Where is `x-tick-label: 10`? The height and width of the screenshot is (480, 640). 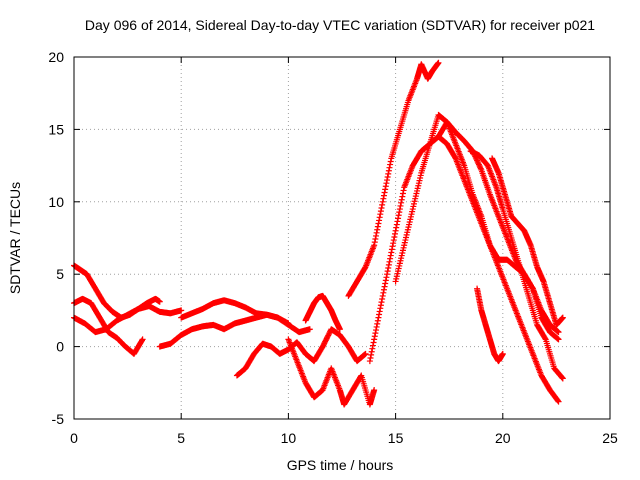
x-tick-label: 10 is located at coordinates (289, 438).